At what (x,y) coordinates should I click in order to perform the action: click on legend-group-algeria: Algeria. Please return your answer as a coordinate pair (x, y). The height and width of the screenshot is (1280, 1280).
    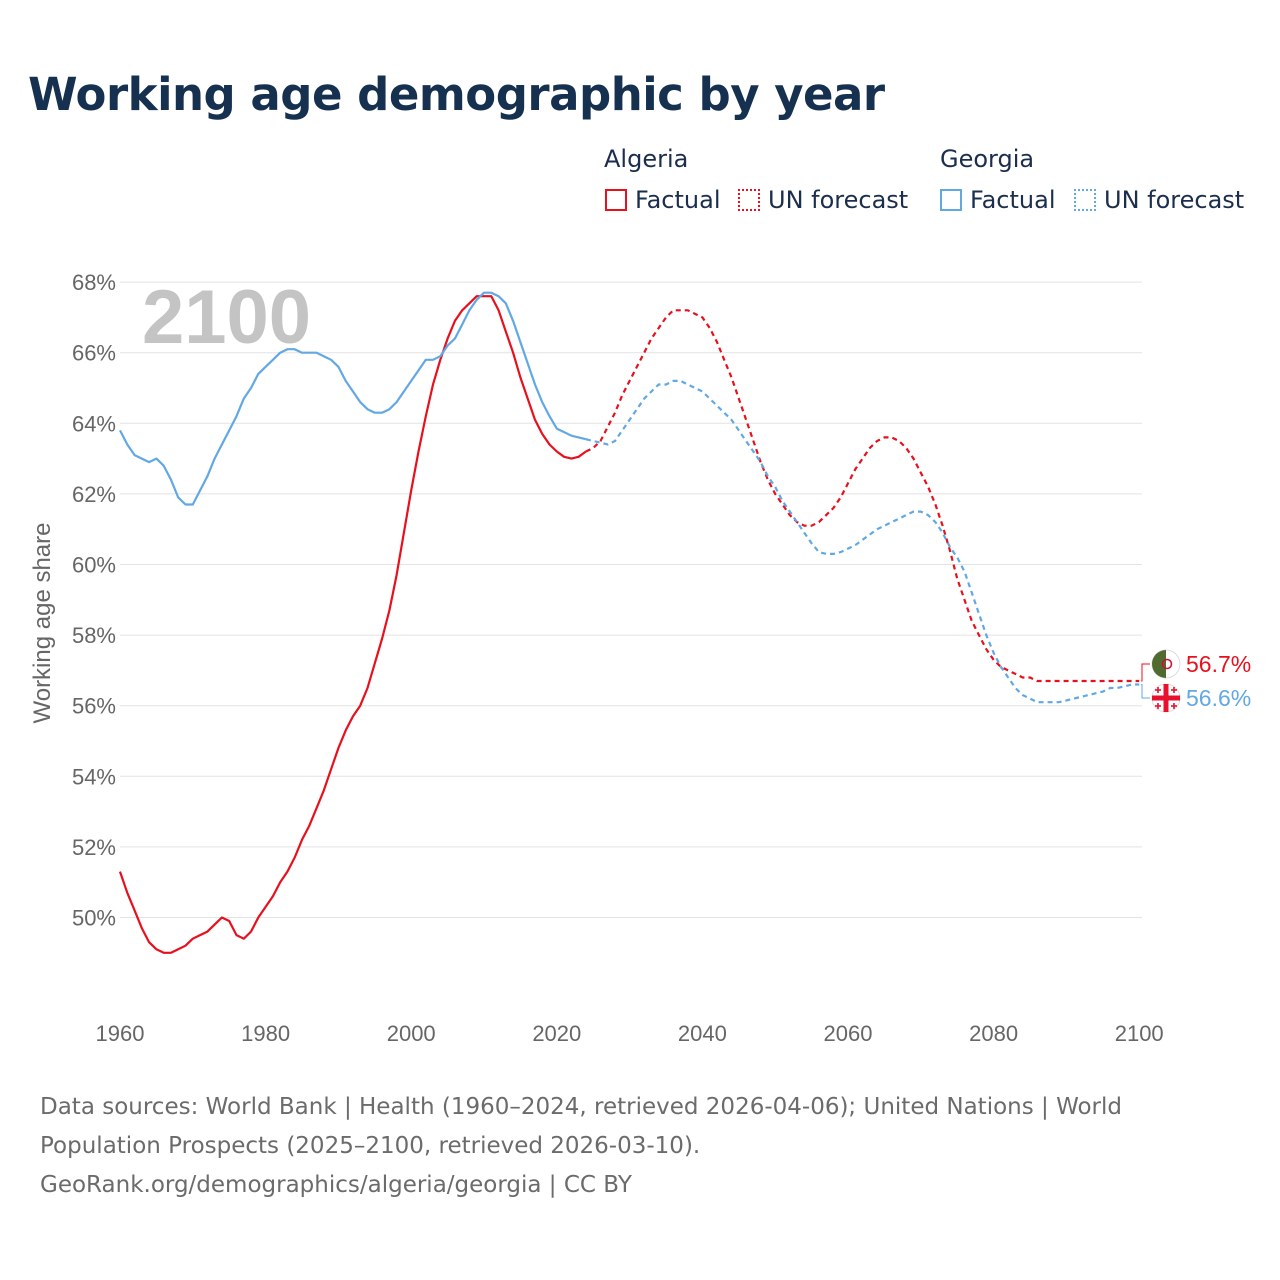
    Looking at the image, I should click on (646, 159).